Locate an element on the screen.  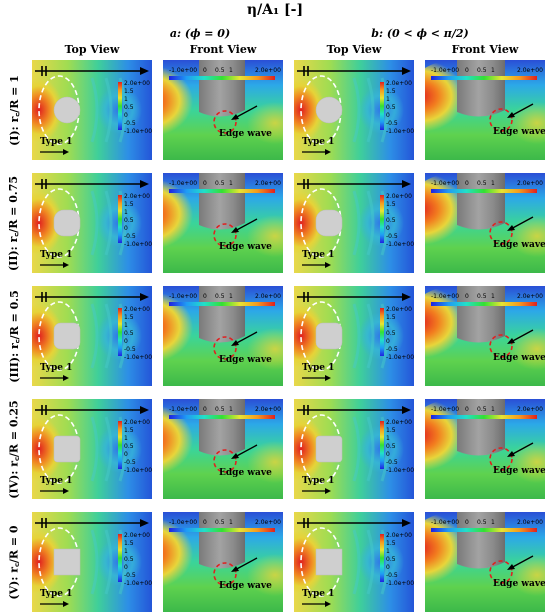
row-label: (II): r꜀/R = 0.75 is located at coordinates (14, 223).